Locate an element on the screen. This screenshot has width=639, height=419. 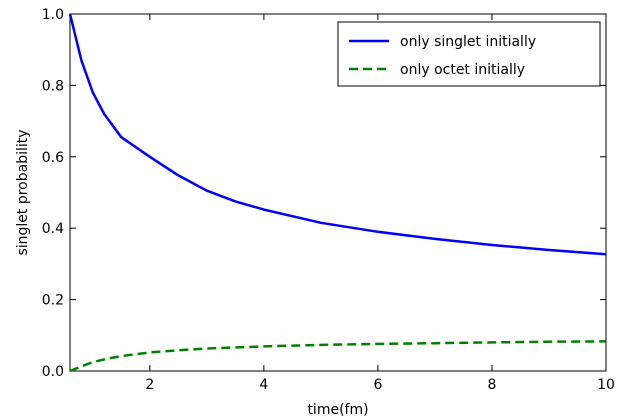
y-axis-label: singlet probability is located at coordinates (23, 192).